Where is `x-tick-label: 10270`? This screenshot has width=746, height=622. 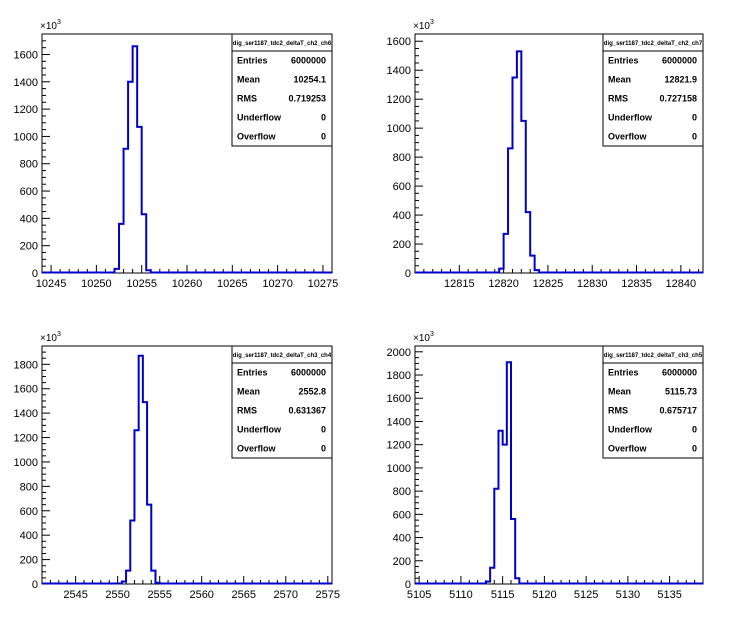 x-tick-label: 10270 is located at coordinates (277, 284).